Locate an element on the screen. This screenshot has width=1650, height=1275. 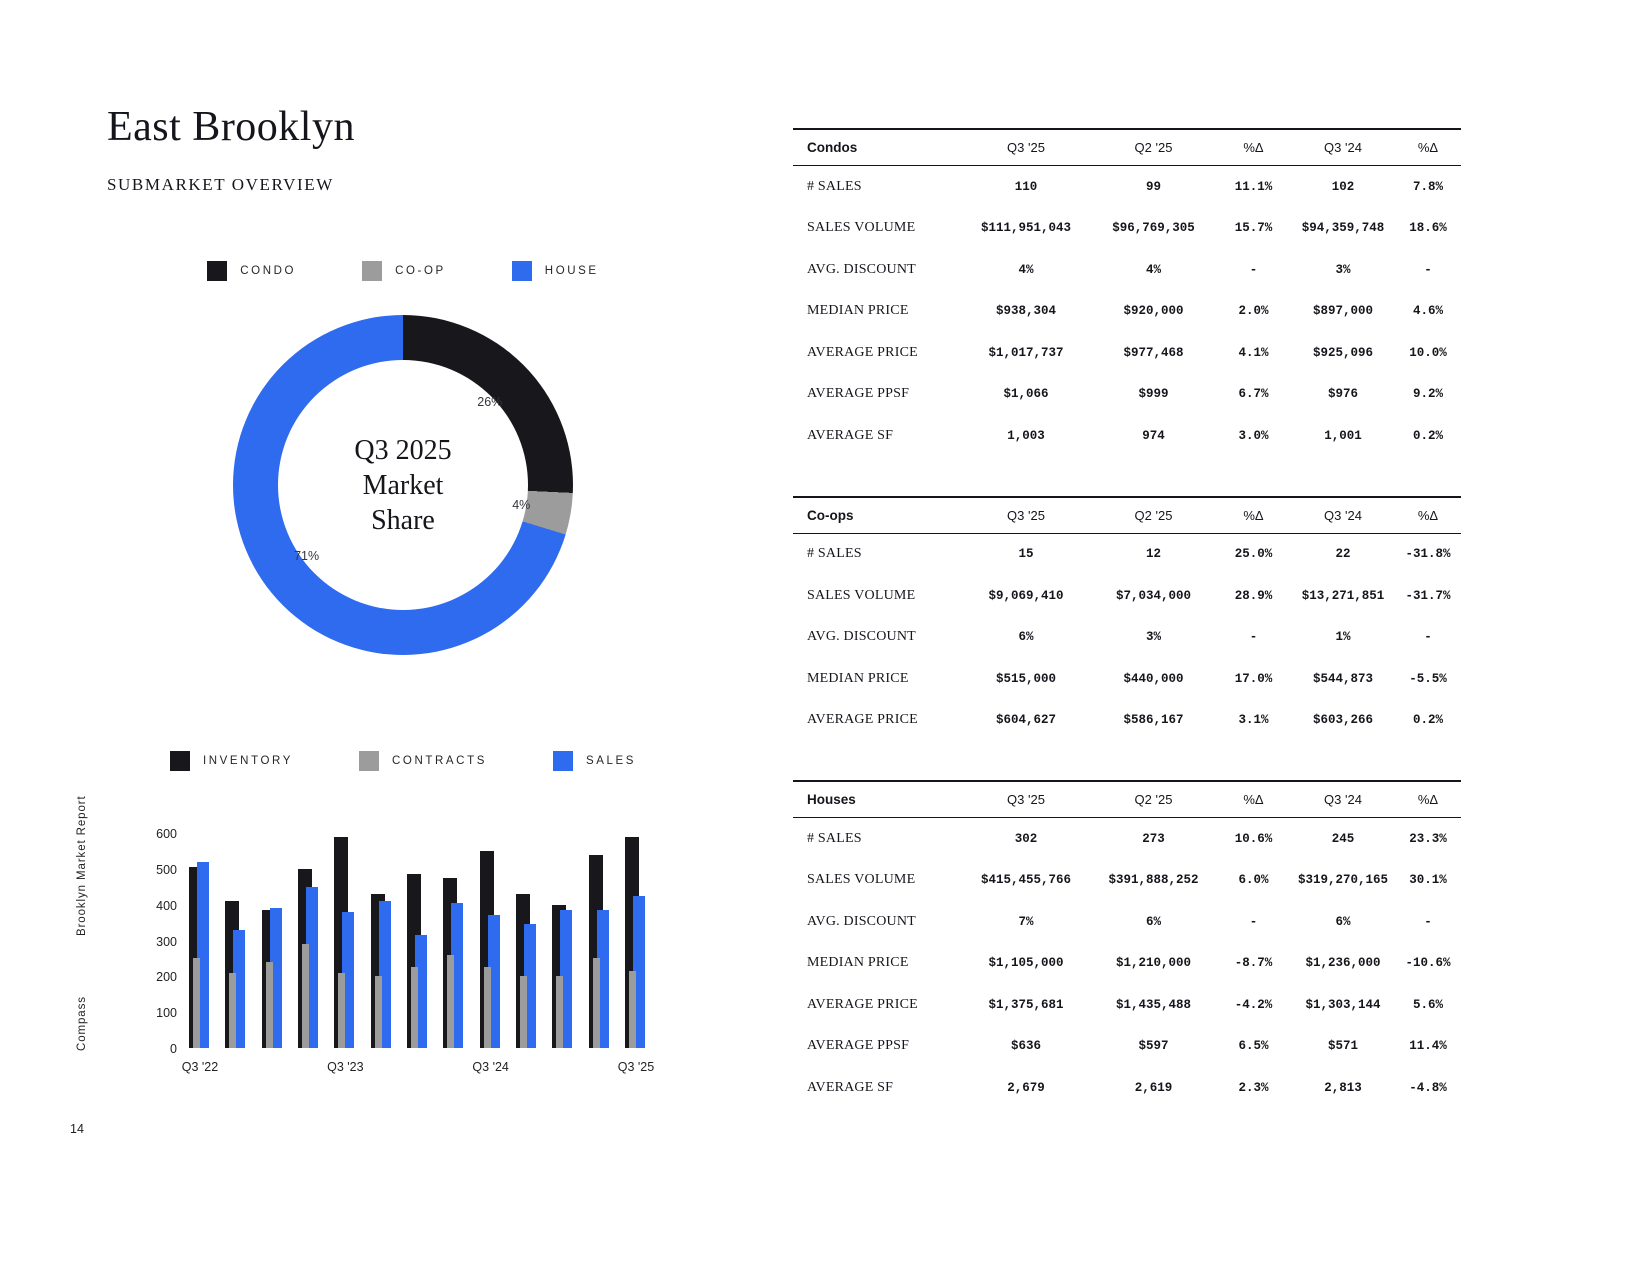
cell-value: $636 is located at coordinates (1025, 1046).